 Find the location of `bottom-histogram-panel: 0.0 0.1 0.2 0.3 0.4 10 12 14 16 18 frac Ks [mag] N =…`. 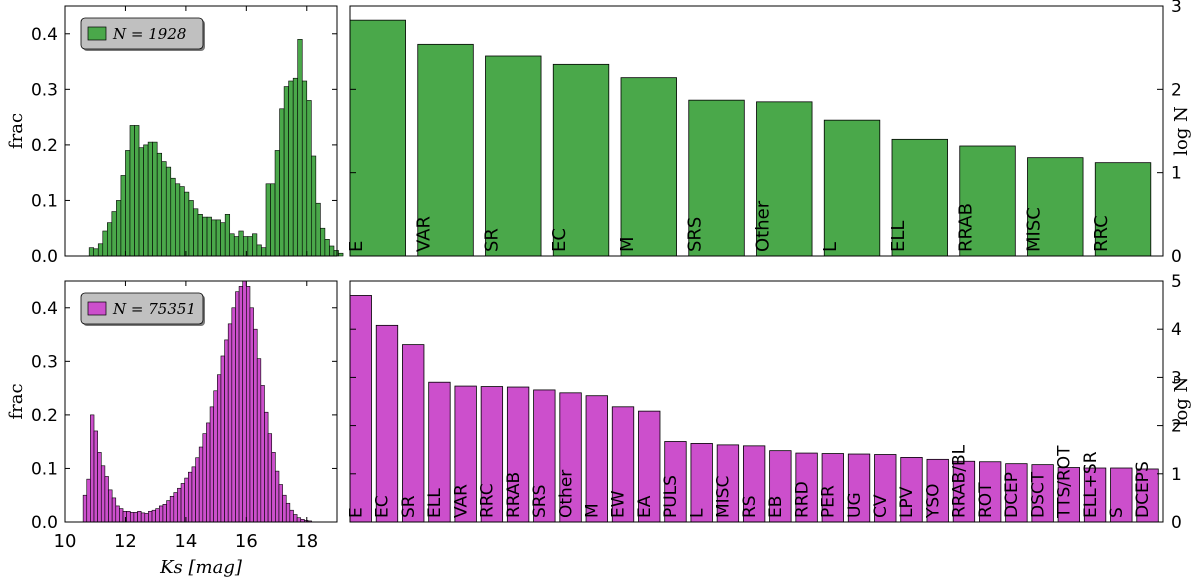

bottom-histogram-panel: 0.0 0.1 0.2 0.3 0.4 10 12 14 16 18 frac Ks [mag] N =… is located at coordinates (172, 429).